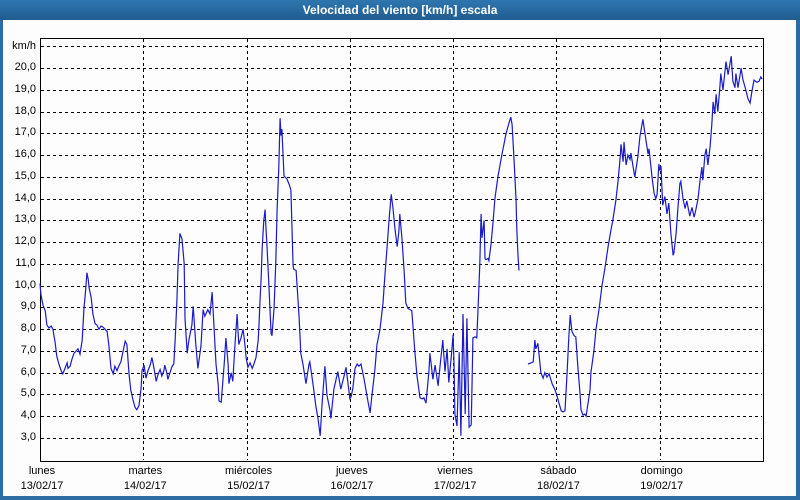 Image resolution: width=800 pixels, height=500 pixels. I want to click on y-axis-unit-label: km/h, so click(24, 46).